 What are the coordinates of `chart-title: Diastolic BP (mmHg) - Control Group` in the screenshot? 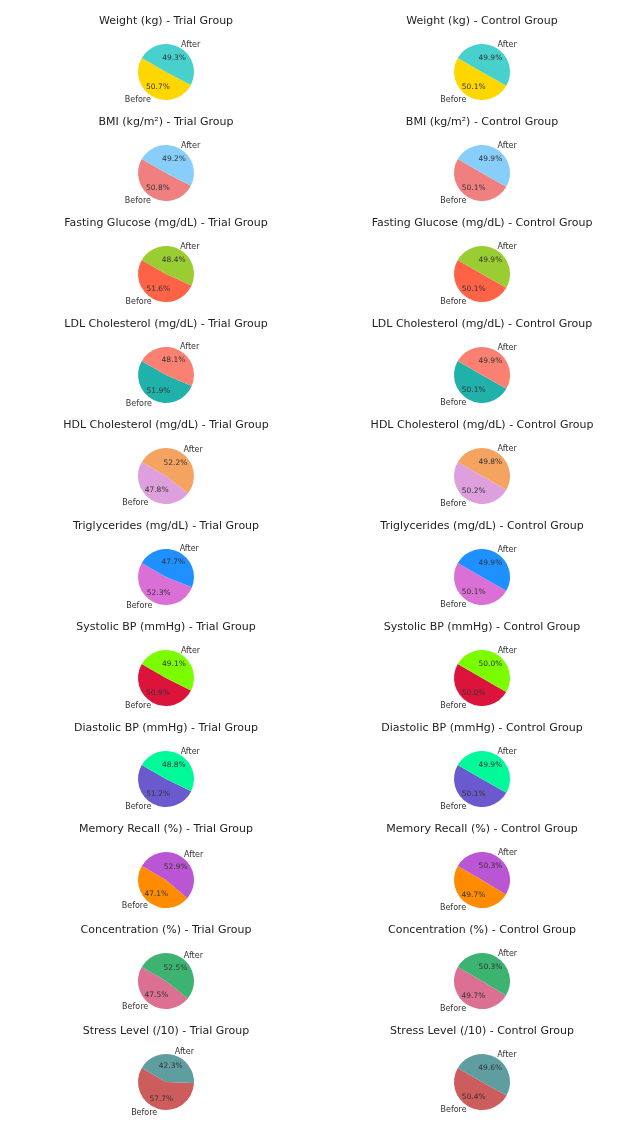 It's located at (482, 728).